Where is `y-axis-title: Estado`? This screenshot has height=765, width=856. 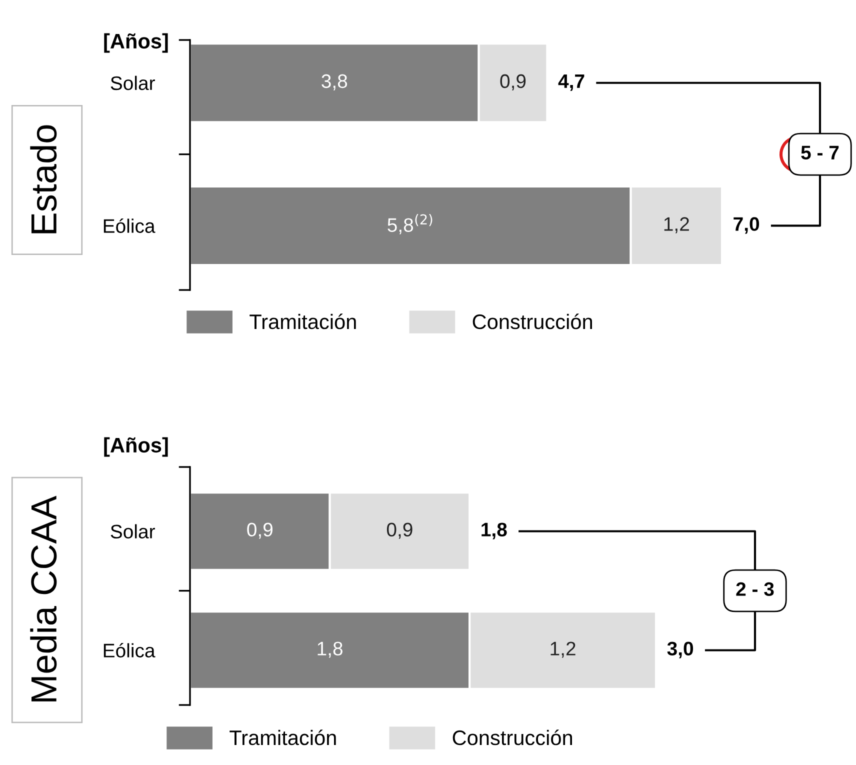
y-axis-title: Estado is located at coordinates (43, 179).